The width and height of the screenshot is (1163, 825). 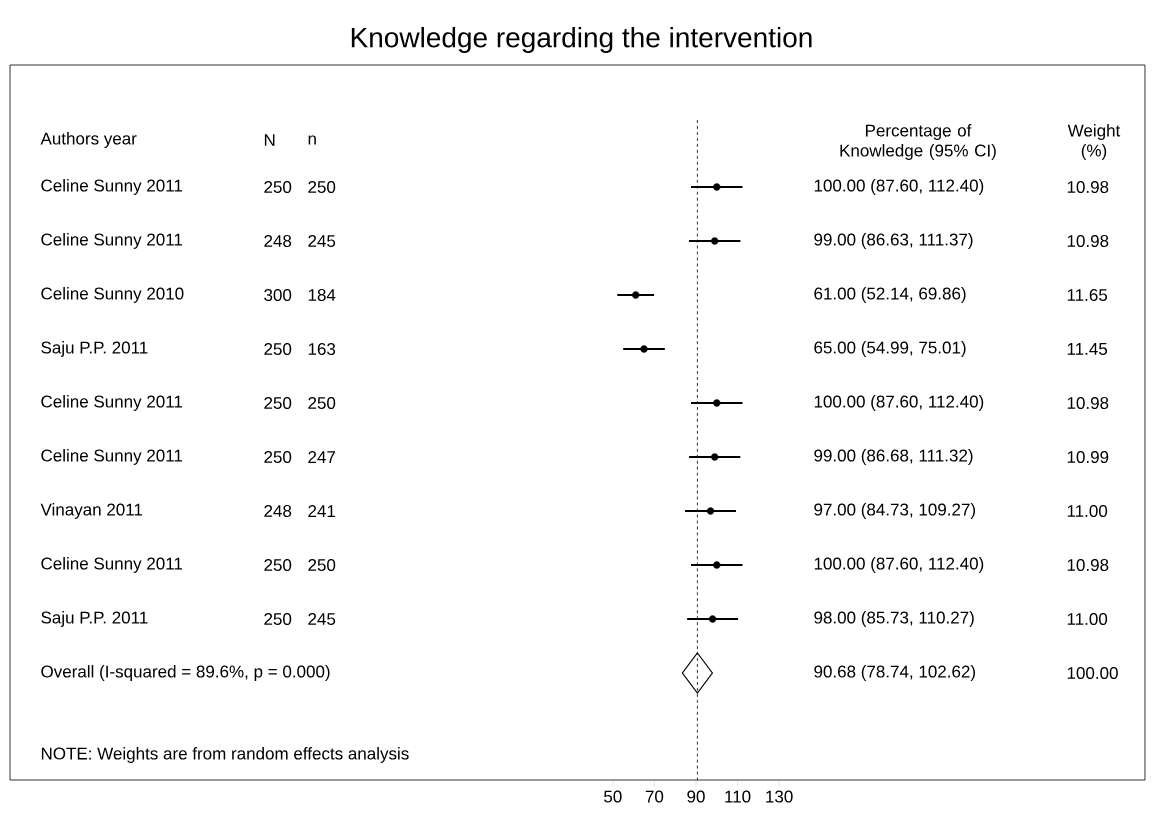 I want to click on annotation: 11.45, so click(x=1087, y=349).